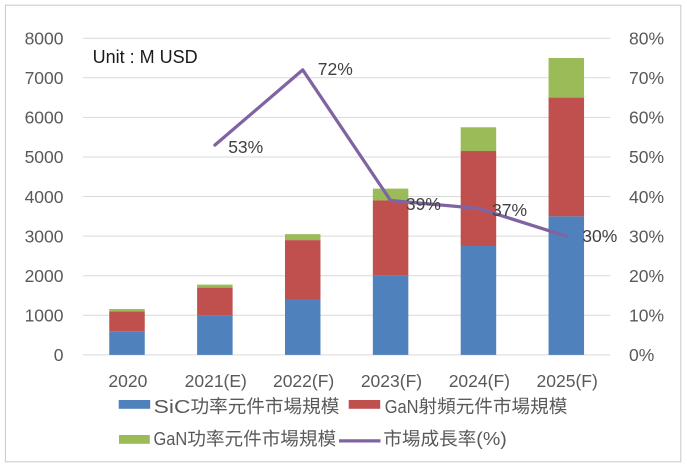 The image size is (687, 472). Describe the element at coordinates (646, 118) in the screenshot. I see `svg-text: 60%` at that location.